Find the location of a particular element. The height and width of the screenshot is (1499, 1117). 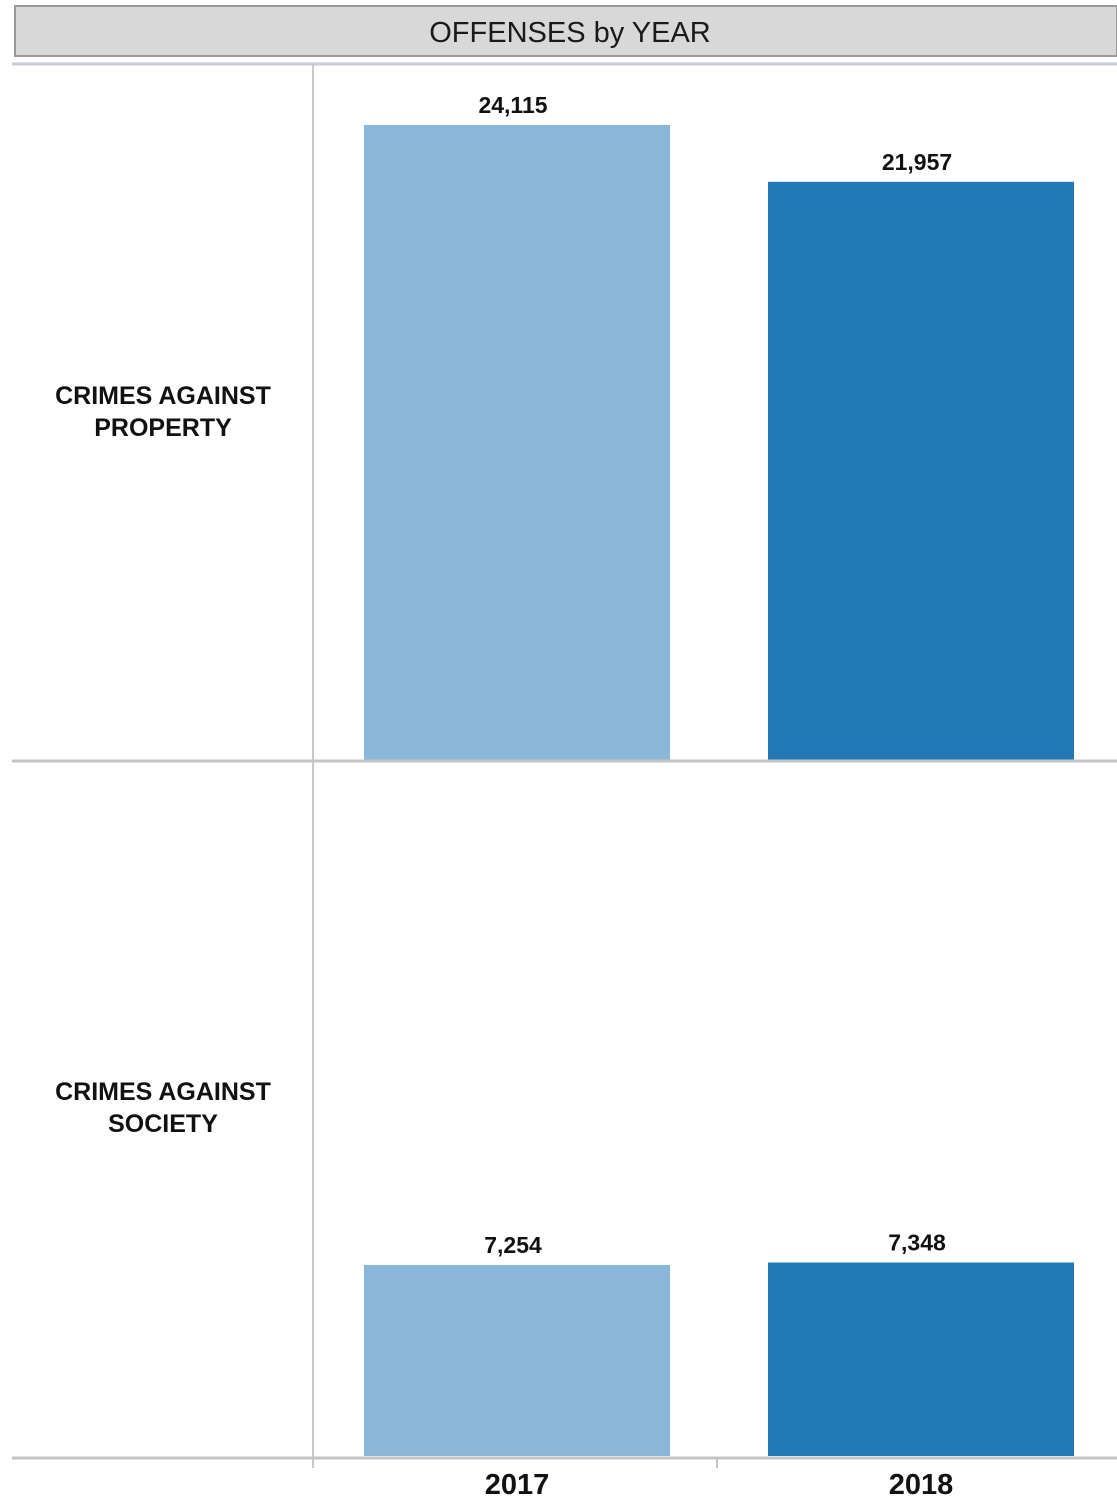

row-label: CRIMES AGAINST PROPERTY is located at coordinates (163, 412).